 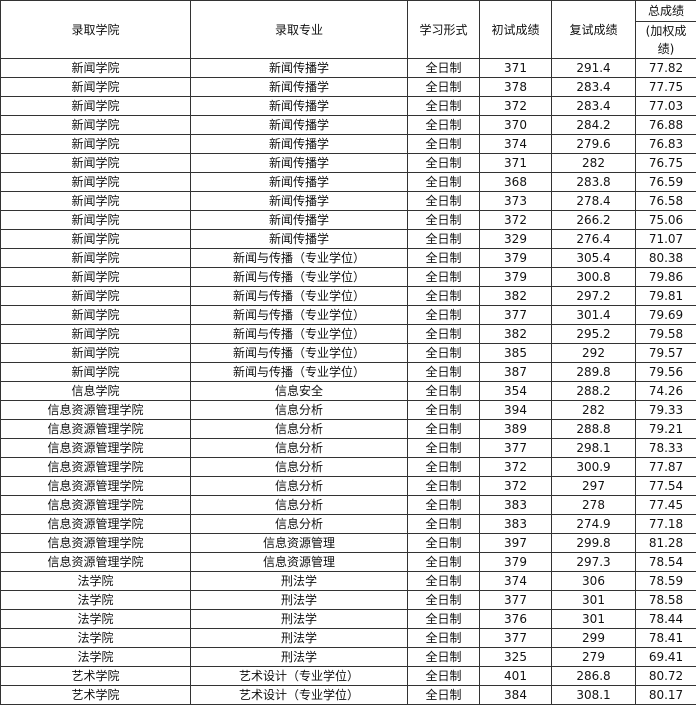 I want to click on table-row: 信息资源管理学院 信息分析 全日制 372 297 77.54, so click(x=348, y=486).